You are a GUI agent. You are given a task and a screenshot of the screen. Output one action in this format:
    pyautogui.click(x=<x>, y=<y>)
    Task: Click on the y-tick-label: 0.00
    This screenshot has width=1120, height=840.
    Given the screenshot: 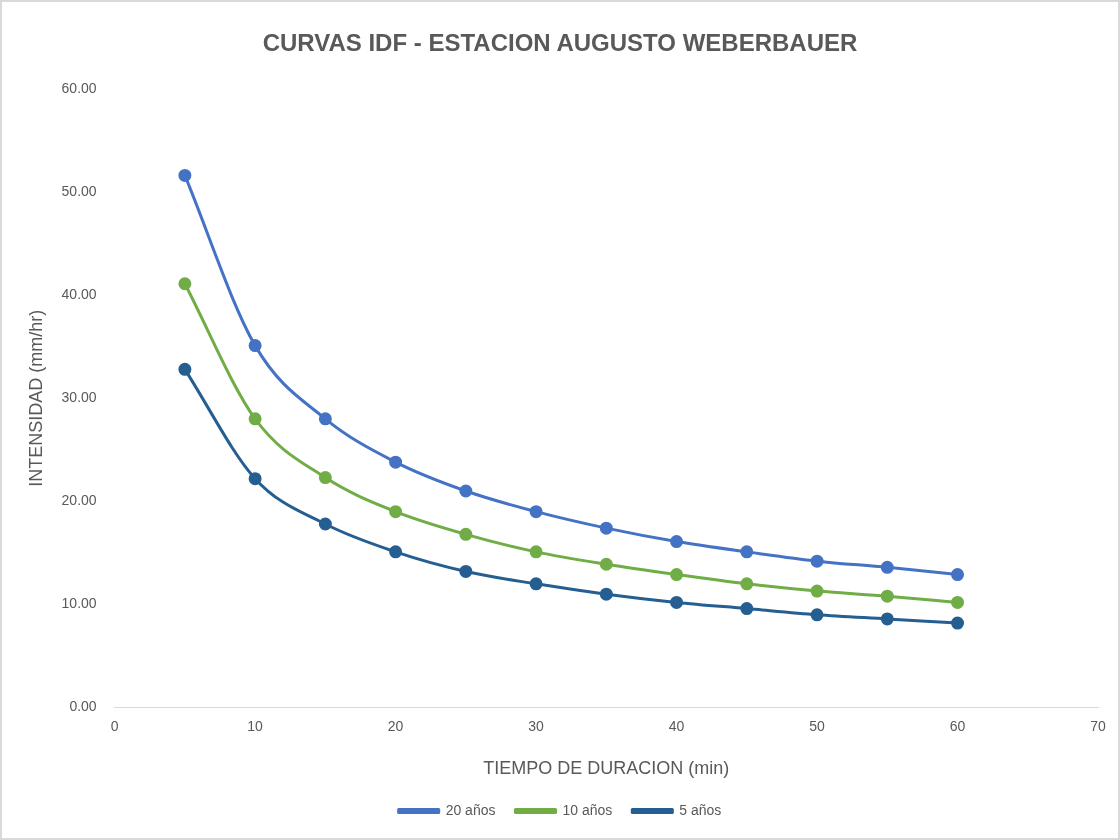 What is the action you would take?
    pyautogui.click(x=83, y=706)
    